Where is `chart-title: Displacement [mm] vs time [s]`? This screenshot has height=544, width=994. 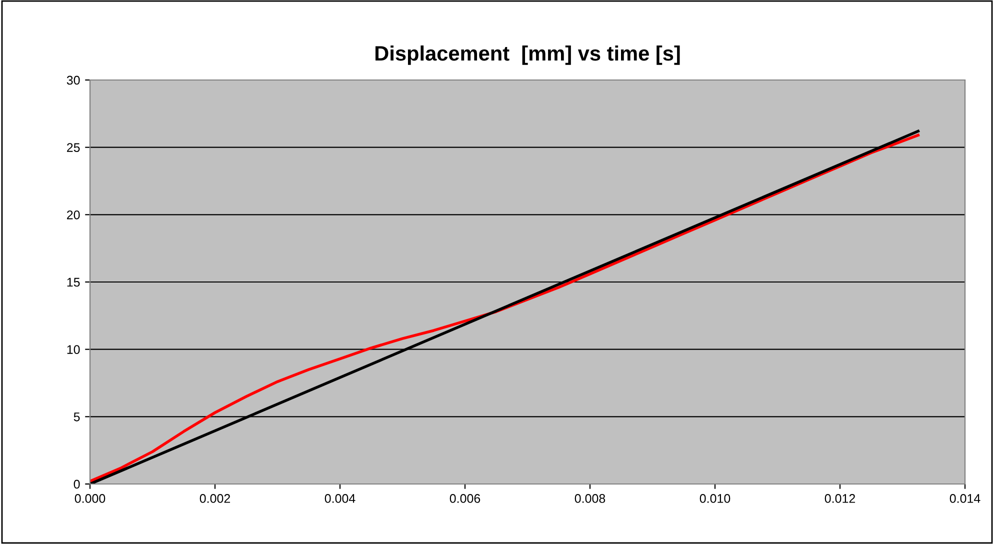 chart-title: Displacement [mm] vs time [s] is located at coordinates (528, 55).